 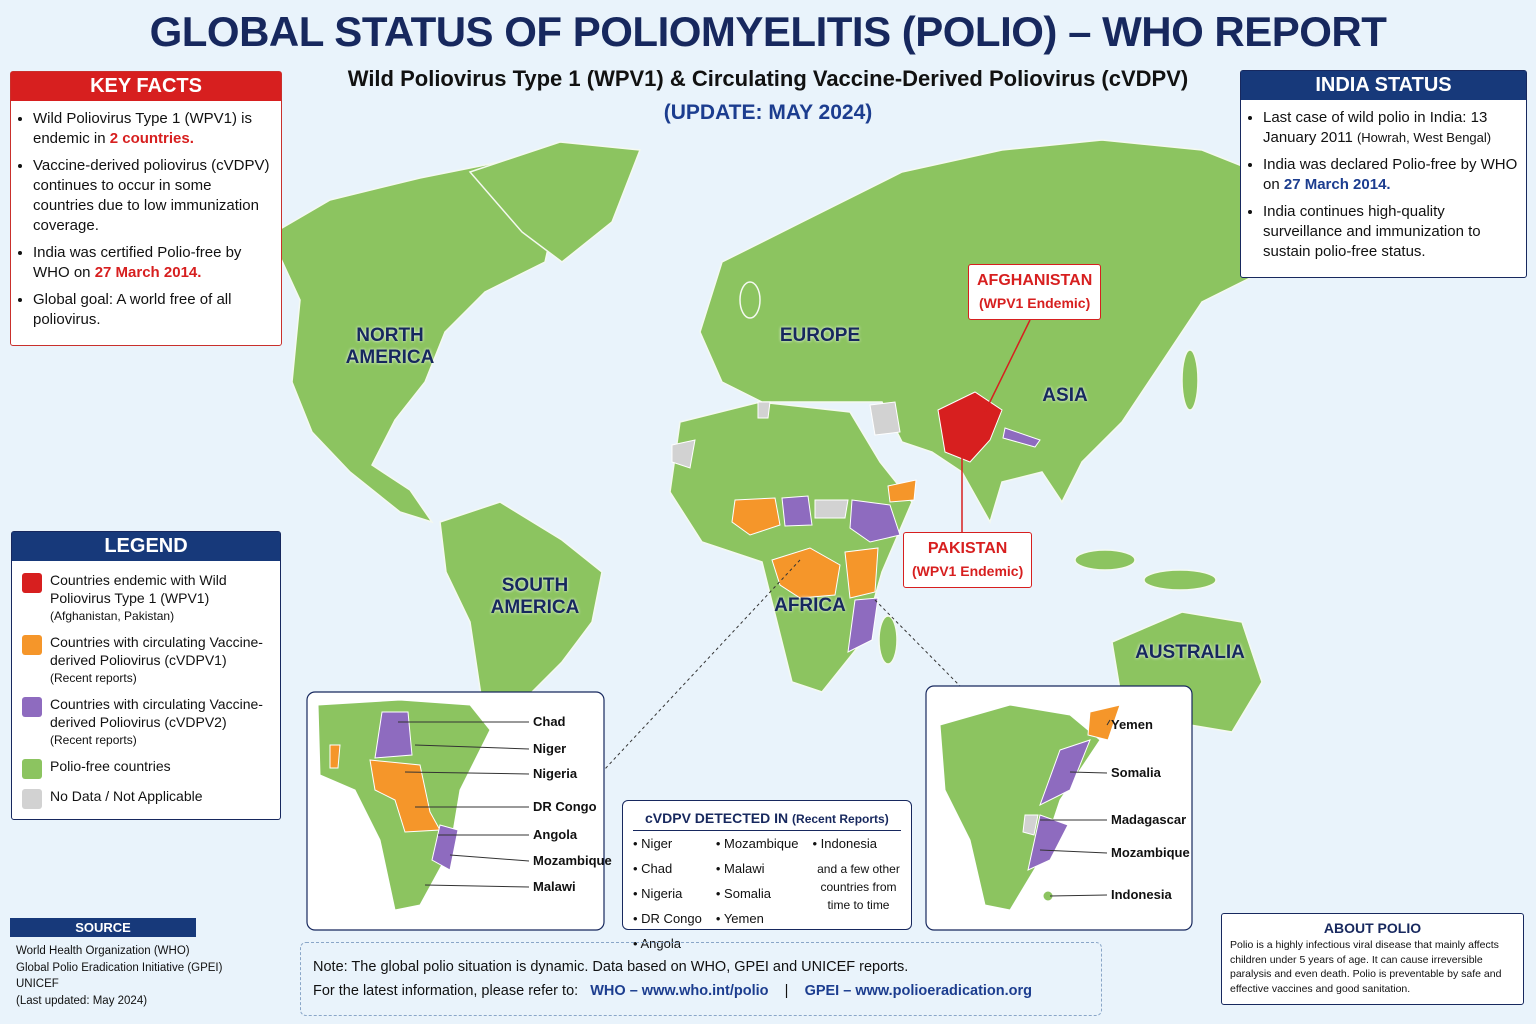 I want to click on africa, so click(x=791, y=547).